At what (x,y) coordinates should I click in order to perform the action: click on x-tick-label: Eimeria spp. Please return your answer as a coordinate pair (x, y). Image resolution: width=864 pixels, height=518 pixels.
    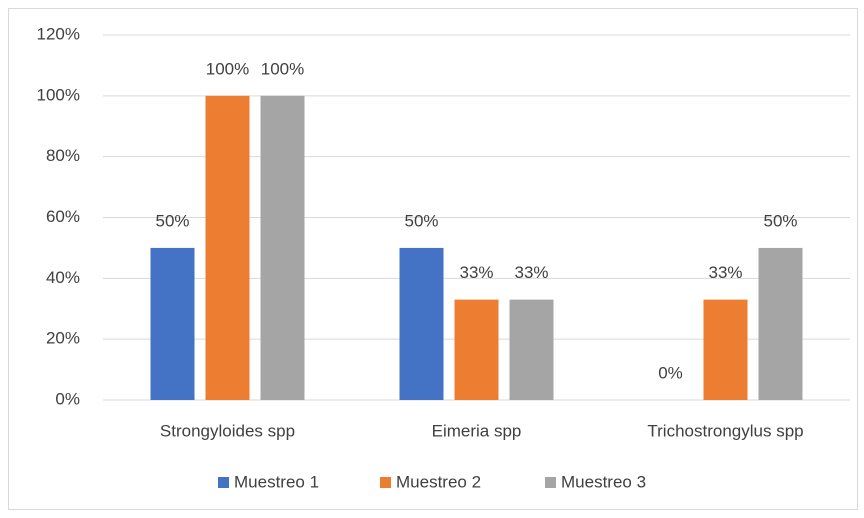
    Looking at the image, I should click on (477, 430).